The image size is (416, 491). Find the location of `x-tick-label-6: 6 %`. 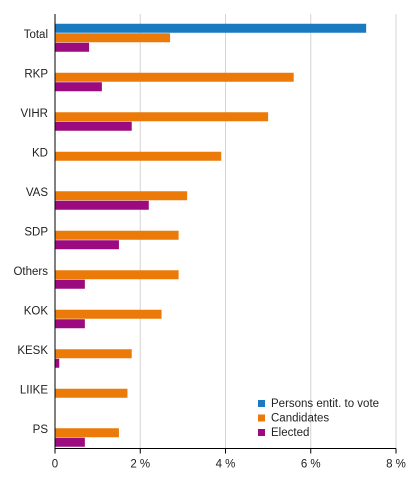

x-tick-label-6: 6 % is located at coordinates (311, 465).